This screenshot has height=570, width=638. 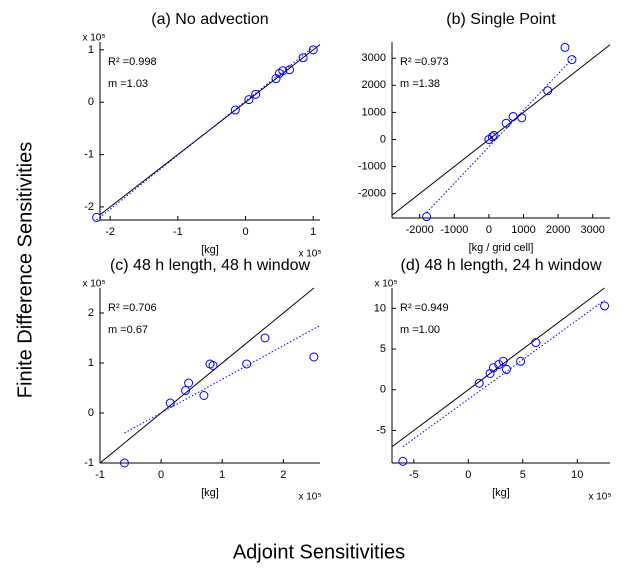 What do you see at coordinates (374, 85) in the screenshot?
I see `y-tick-label: 2000` at bounding box center [374, 85].